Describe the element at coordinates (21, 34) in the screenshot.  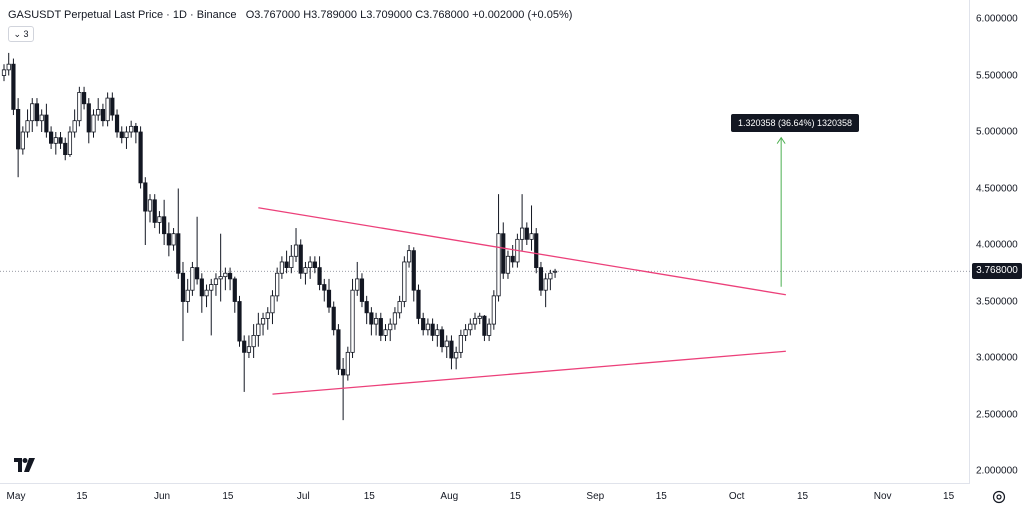
I see `indicators-collapse-button: ⌄ 3` at that location.